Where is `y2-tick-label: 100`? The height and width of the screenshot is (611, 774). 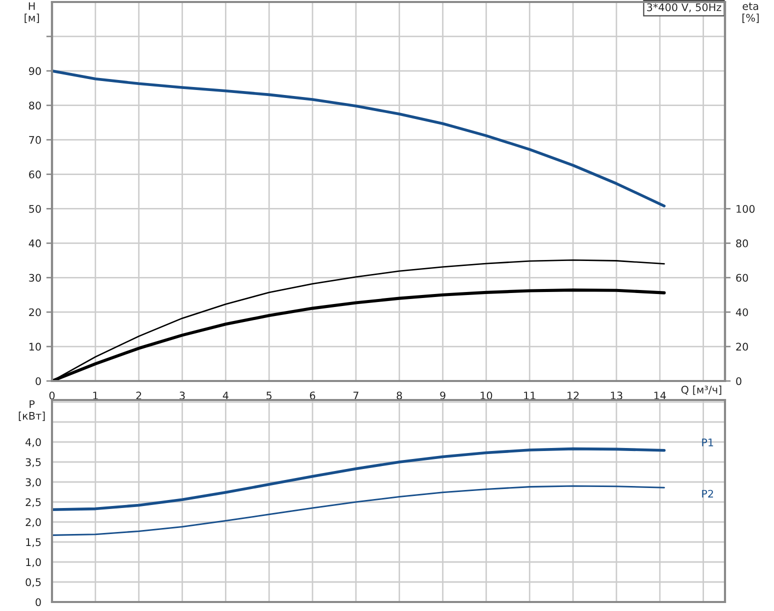 y2-tick-label: 100 is located at coordinates (745, 208).